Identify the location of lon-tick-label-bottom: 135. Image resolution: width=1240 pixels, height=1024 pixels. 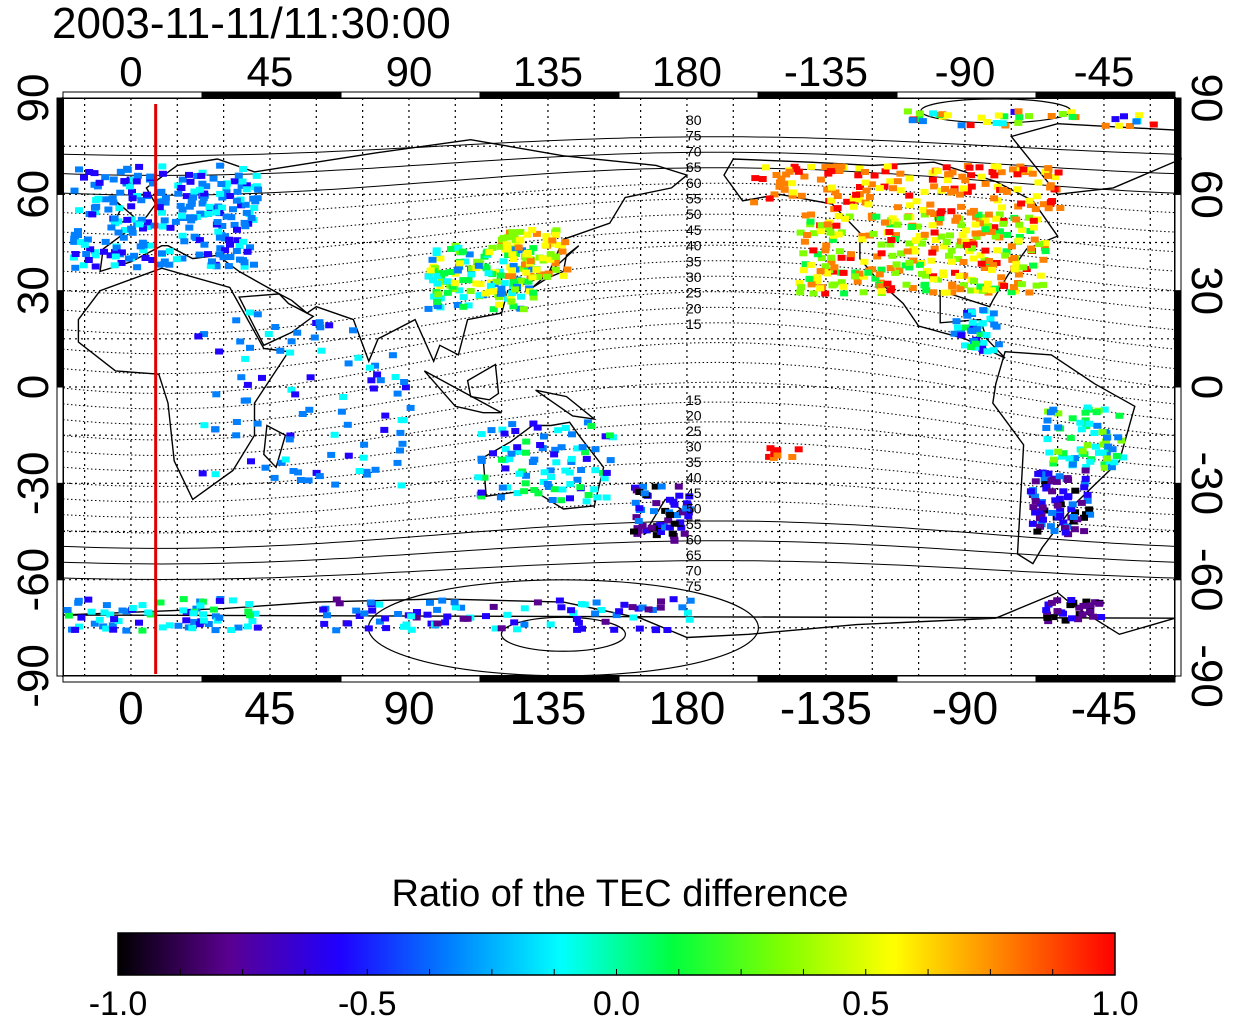
(548, 708).